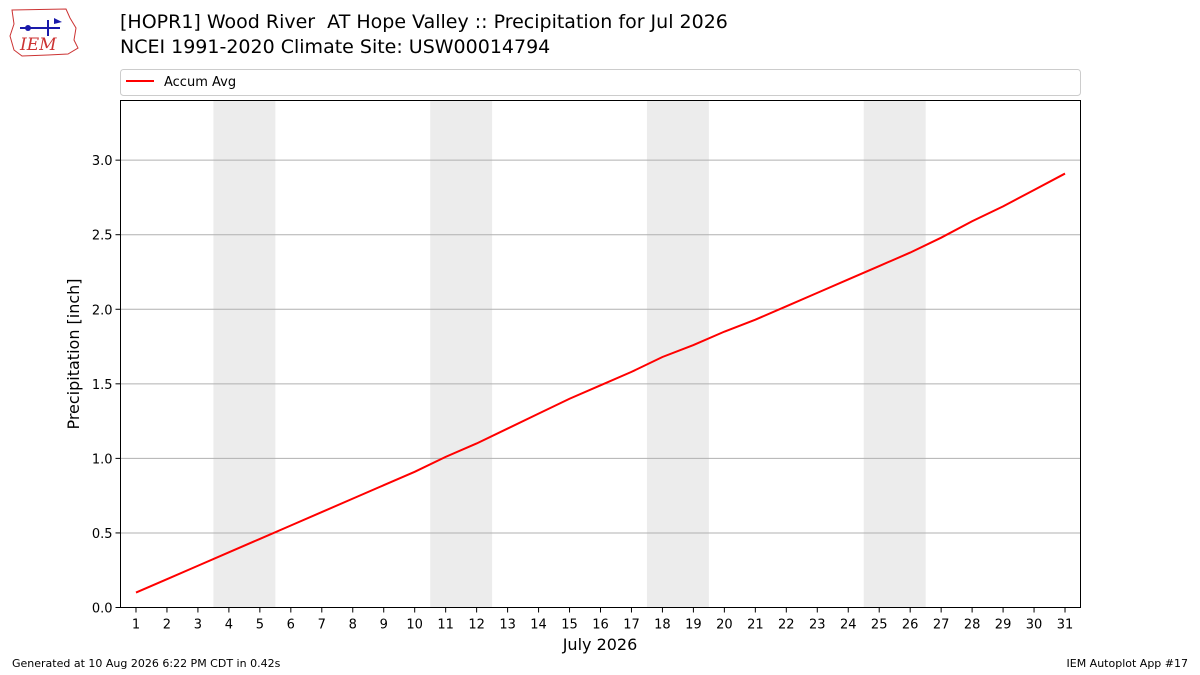 This screenshot has height=675, width=1200. I want to click on x-tick-label: 18, so click(662, 625).